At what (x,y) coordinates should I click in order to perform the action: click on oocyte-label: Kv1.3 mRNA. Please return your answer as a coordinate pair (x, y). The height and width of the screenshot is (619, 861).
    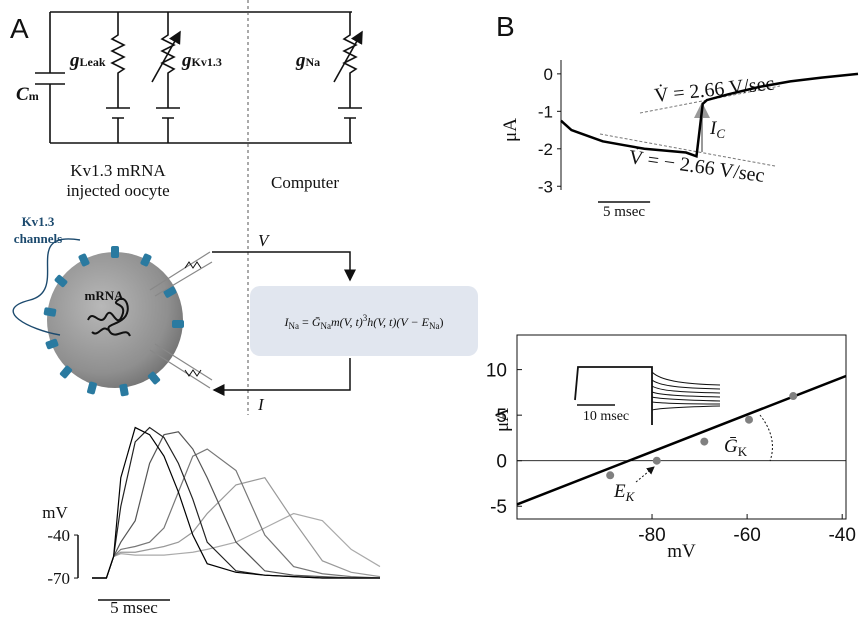
    Looking at the image, I should click on (118, 170).